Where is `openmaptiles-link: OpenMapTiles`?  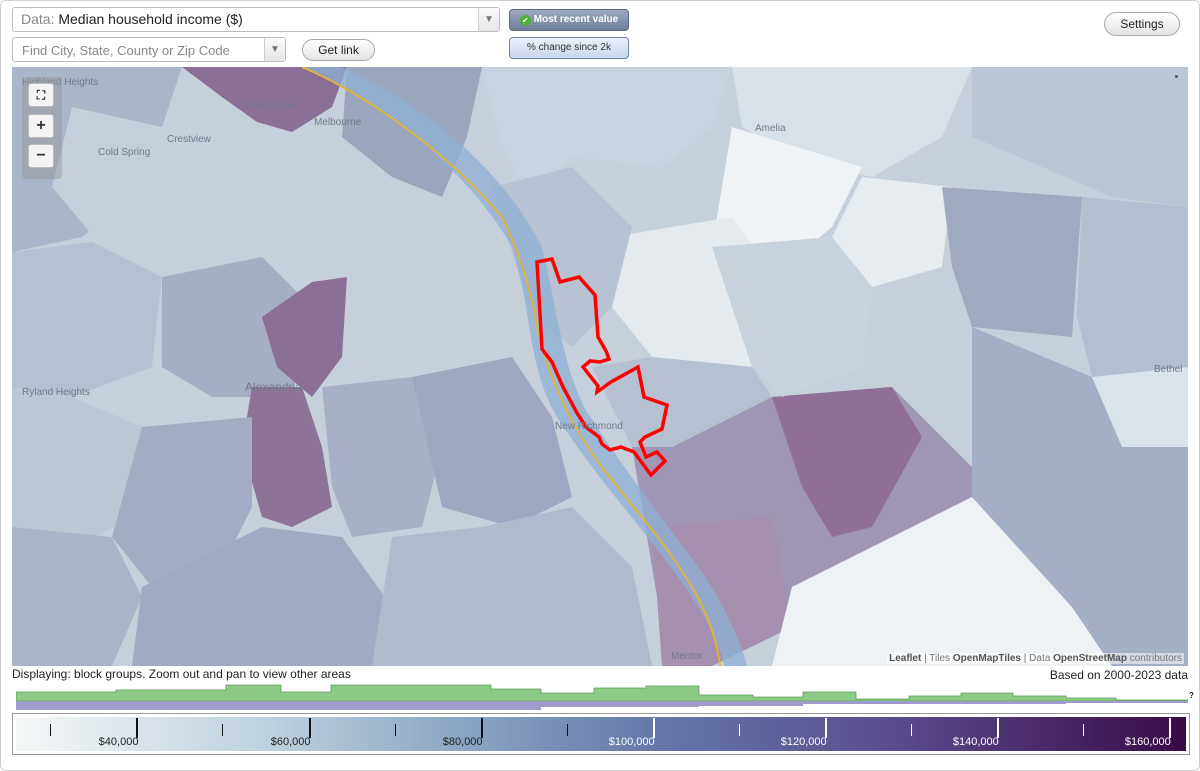 openmaptiles-link: OpenMapTiles is located at coordinates (986, 658).